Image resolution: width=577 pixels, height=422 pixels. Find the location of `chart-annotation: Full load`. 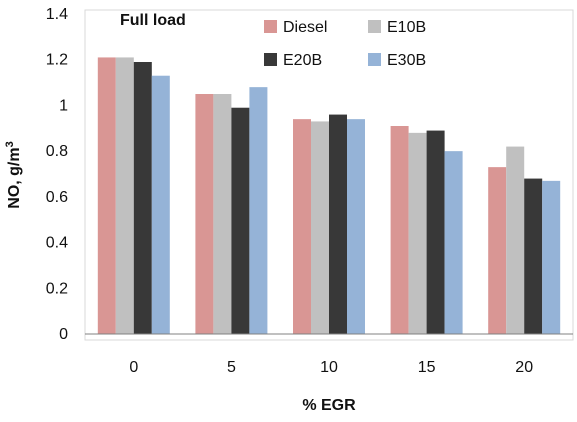

chart-annotation: Full load is located at coordinates (153, 20).